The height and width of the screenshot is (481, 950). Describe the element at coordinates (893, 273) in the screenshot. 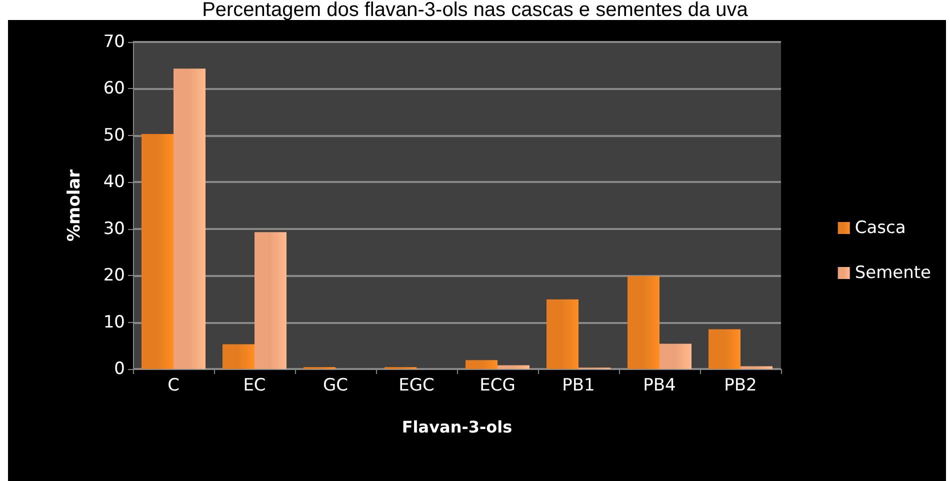

I see `legend-label: Semente` at that location.